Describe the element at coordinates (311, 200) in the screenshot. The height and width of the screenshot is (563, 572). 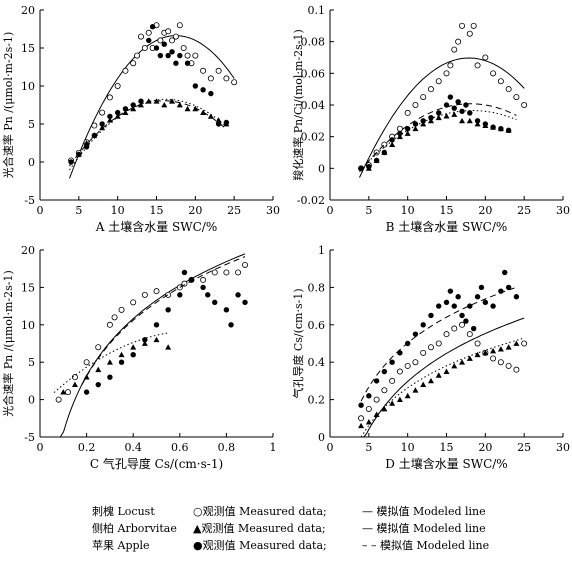
I see `y-tick-label: -0.02` at that location.